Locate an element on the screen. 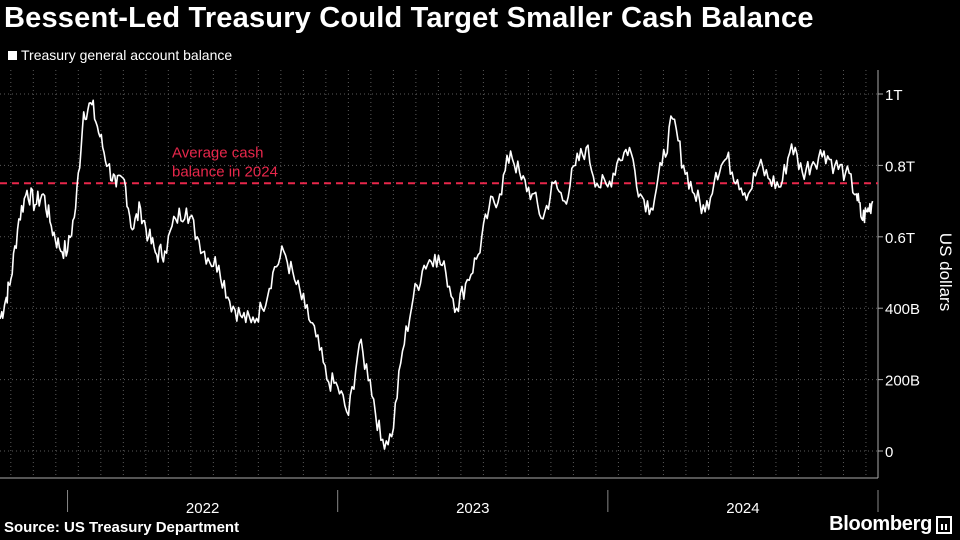 The width and height of the screenshot is (960, 540). legend: Treasury general account balance is located at coordinates (120, 55).